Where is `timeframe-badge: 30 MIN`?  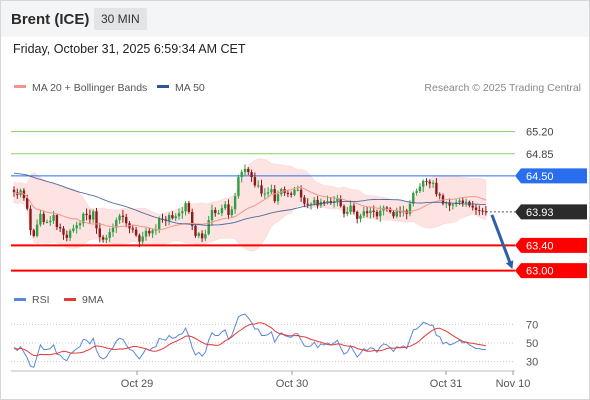
timeframe-badge: 30 MIN is located at coordinates (120, 19).